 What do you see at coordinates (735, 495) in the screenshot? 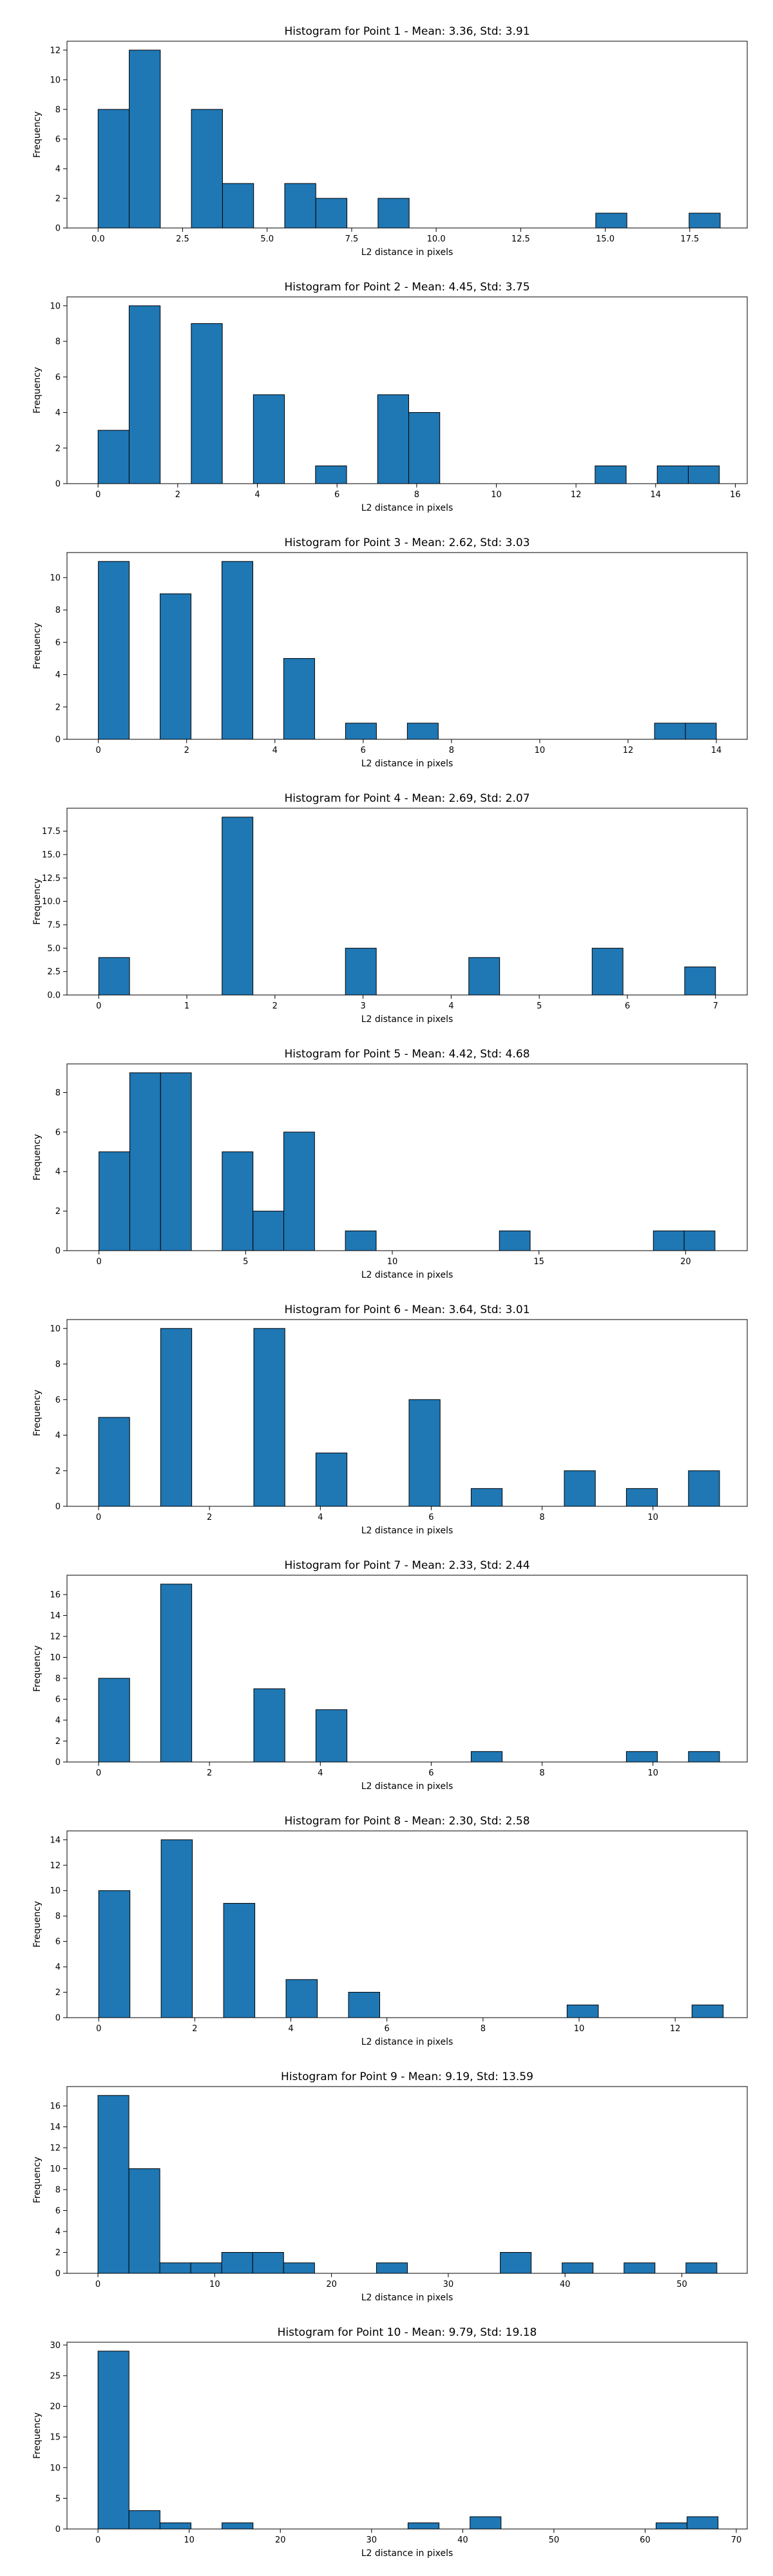
I see `x-tick-label: 16` at bounding box center [735, 495].